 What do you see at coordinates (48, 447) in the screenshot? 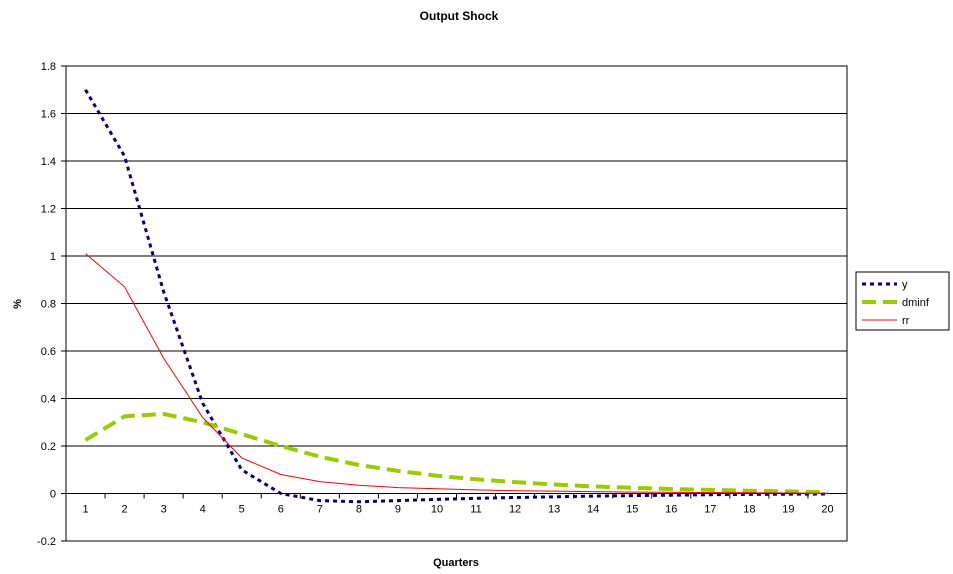
I see `y-tick-label: 0.2` at bounding box center [48, 447].